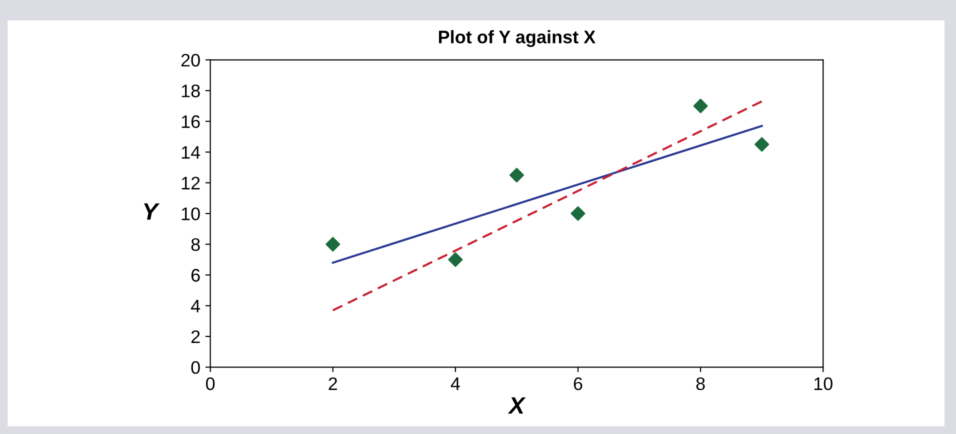  Describe the element at coordinates (191, 91) in the screenshot. I see `y-tick-label: 18` at that location.